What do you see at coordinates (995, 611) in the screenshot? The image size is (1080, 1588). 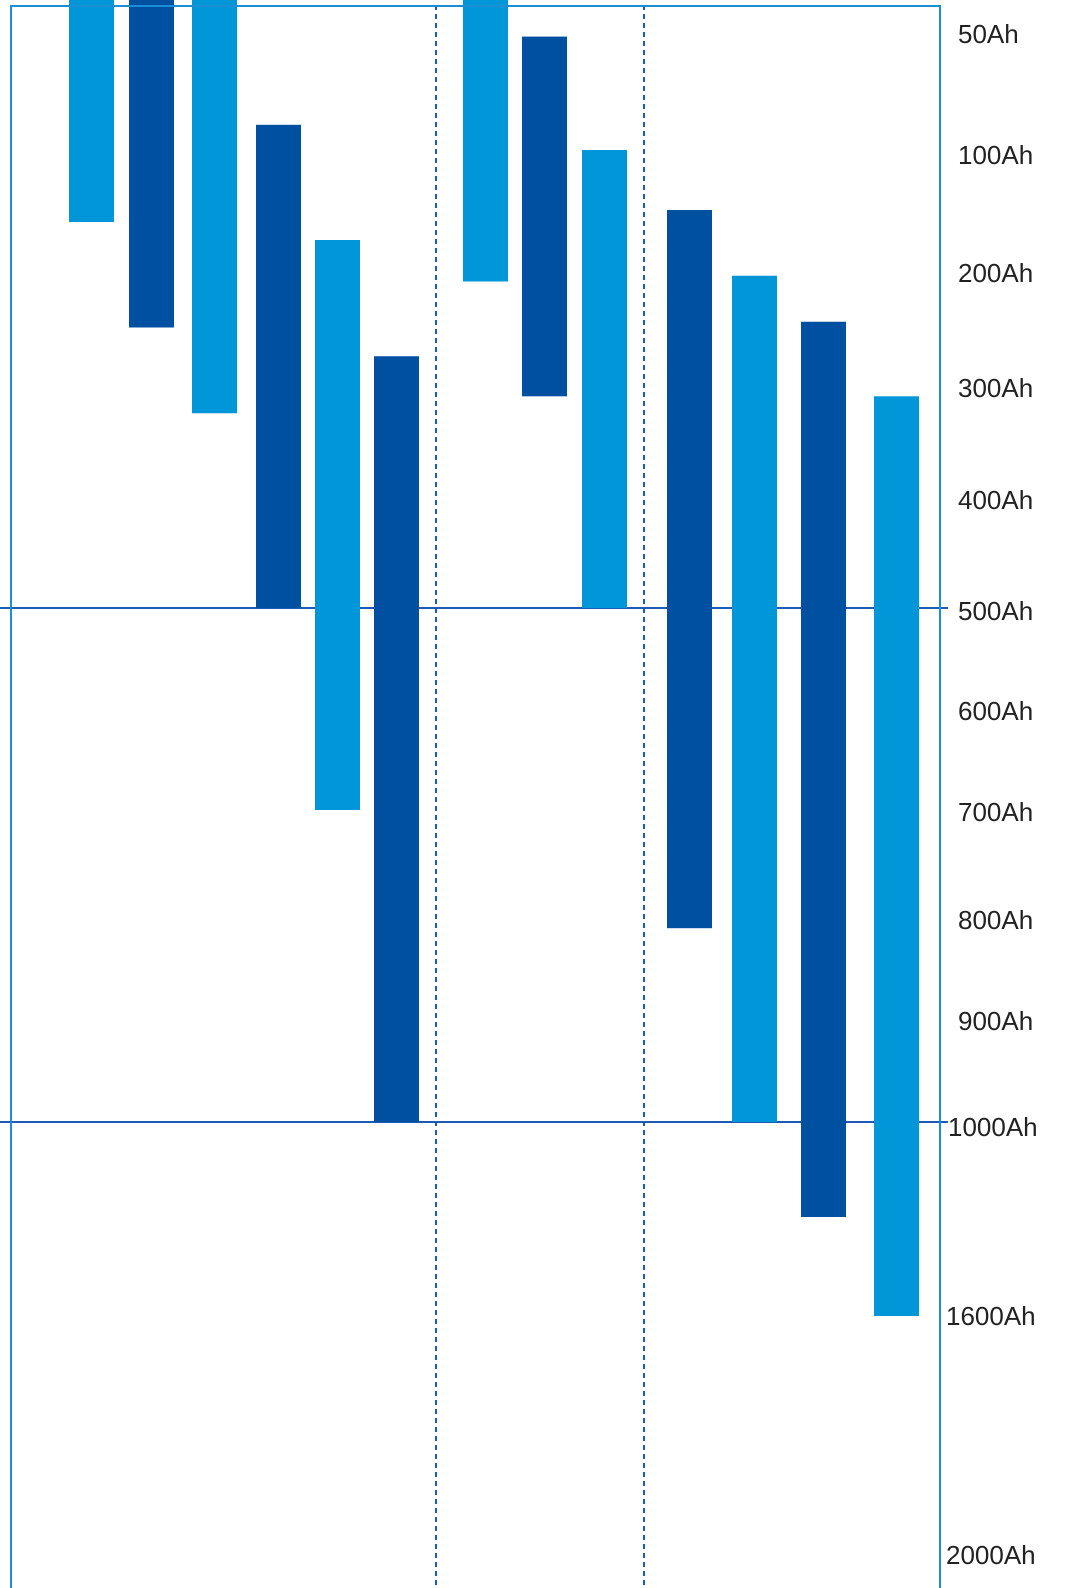 I see `y-tick-label: 500Ah` at bounding box center [995, 611].